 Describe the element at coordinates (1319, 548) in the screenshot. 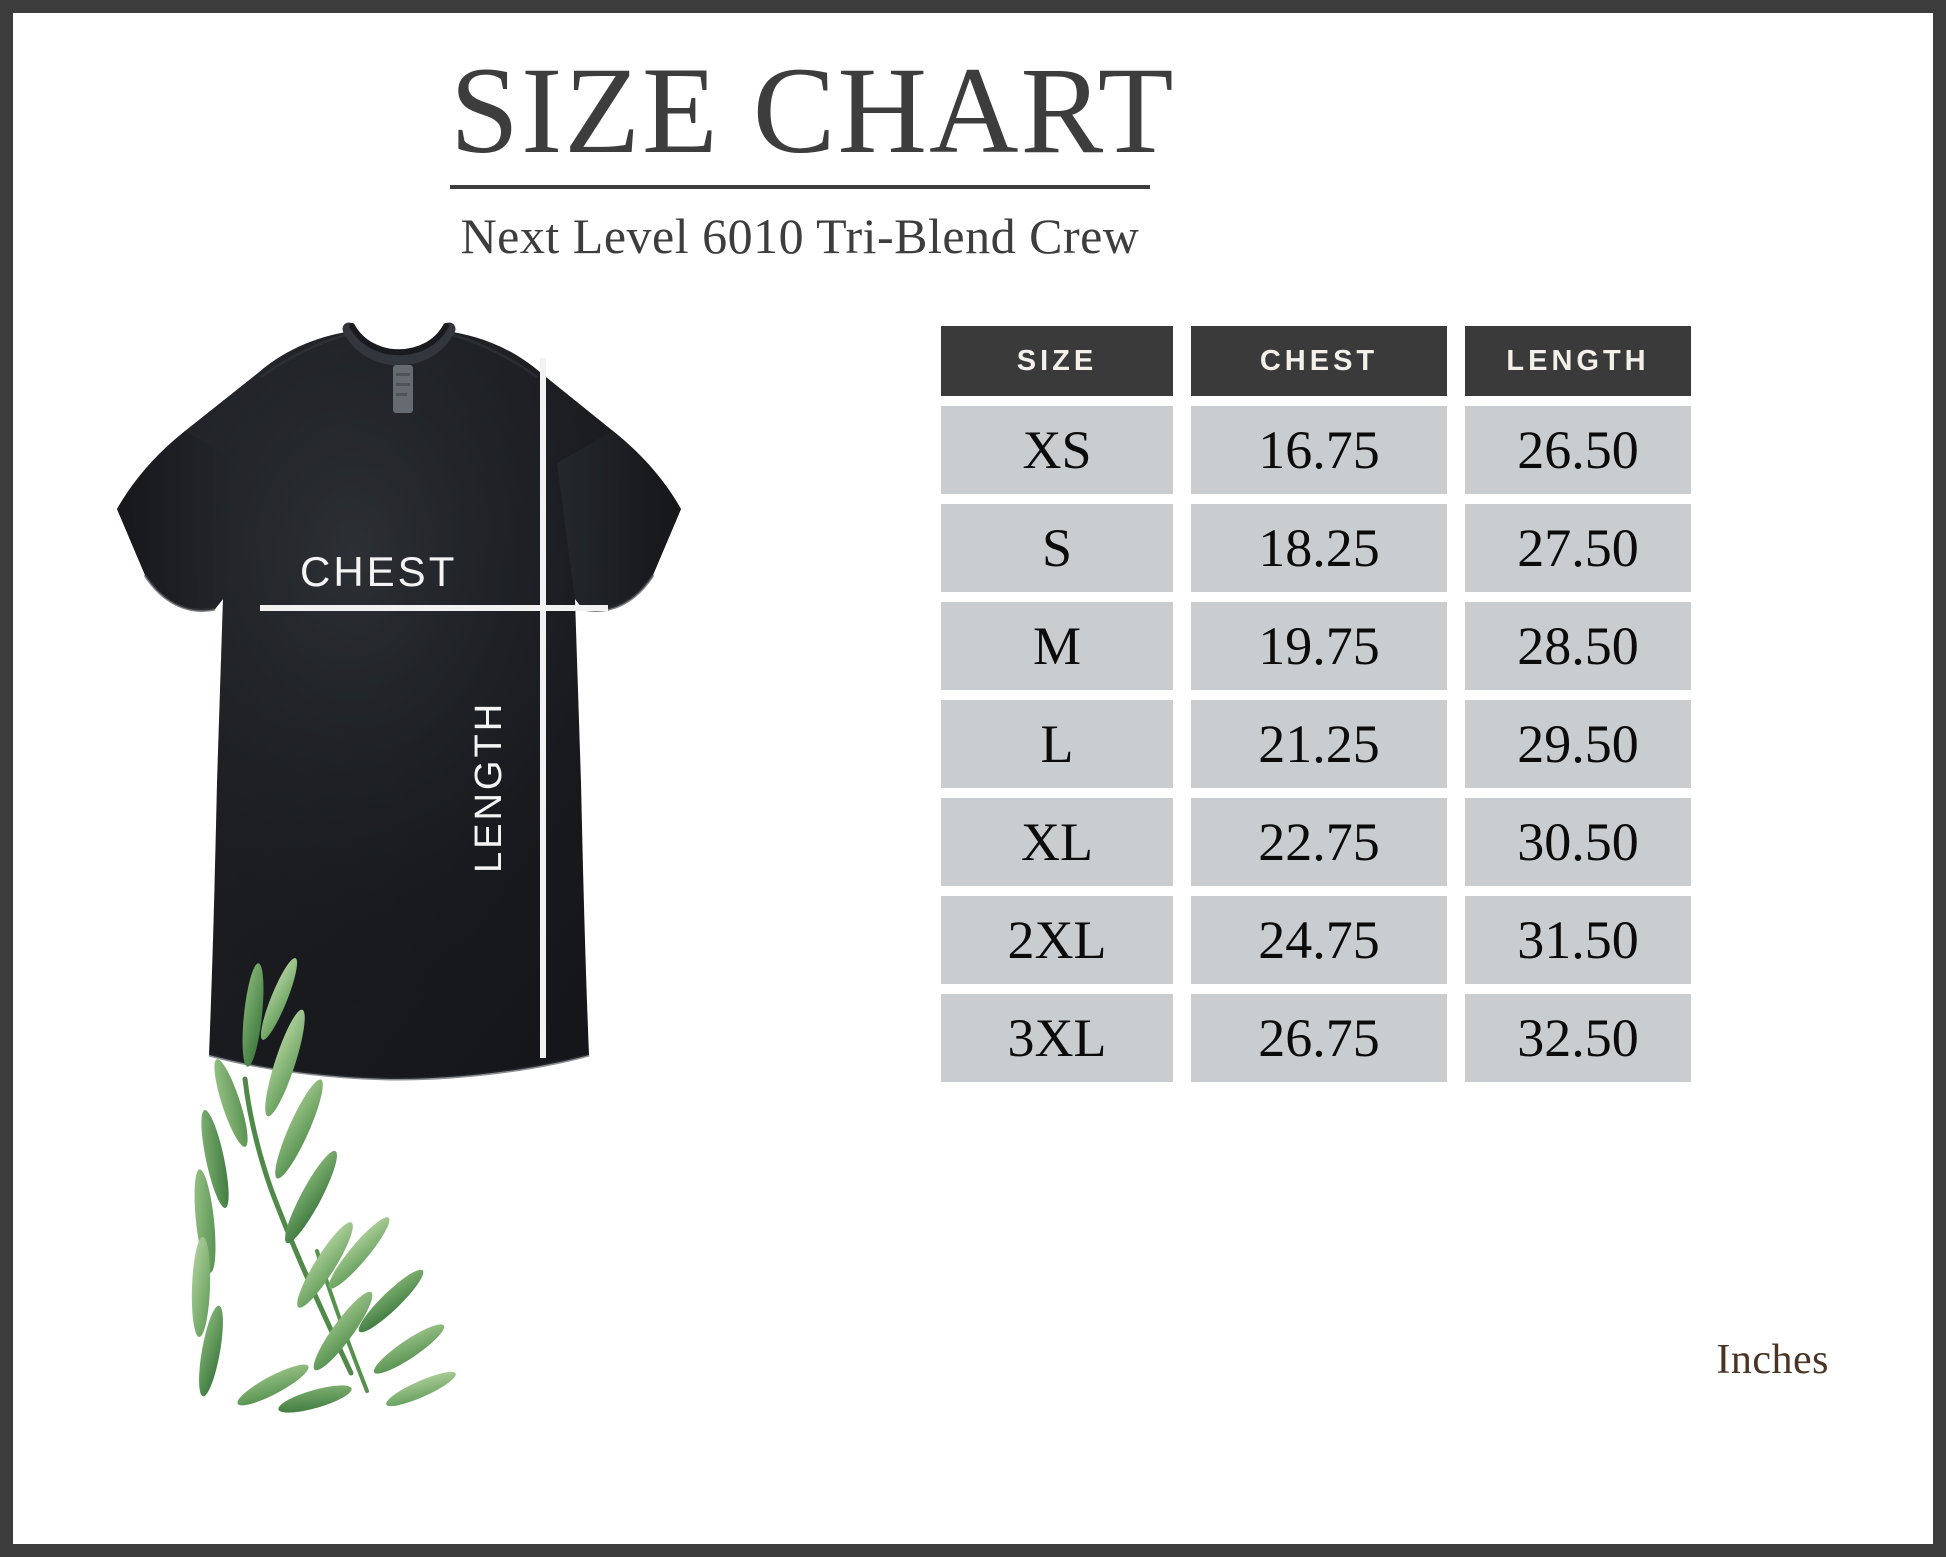

I see `cell-chest: 18.25` at that location.